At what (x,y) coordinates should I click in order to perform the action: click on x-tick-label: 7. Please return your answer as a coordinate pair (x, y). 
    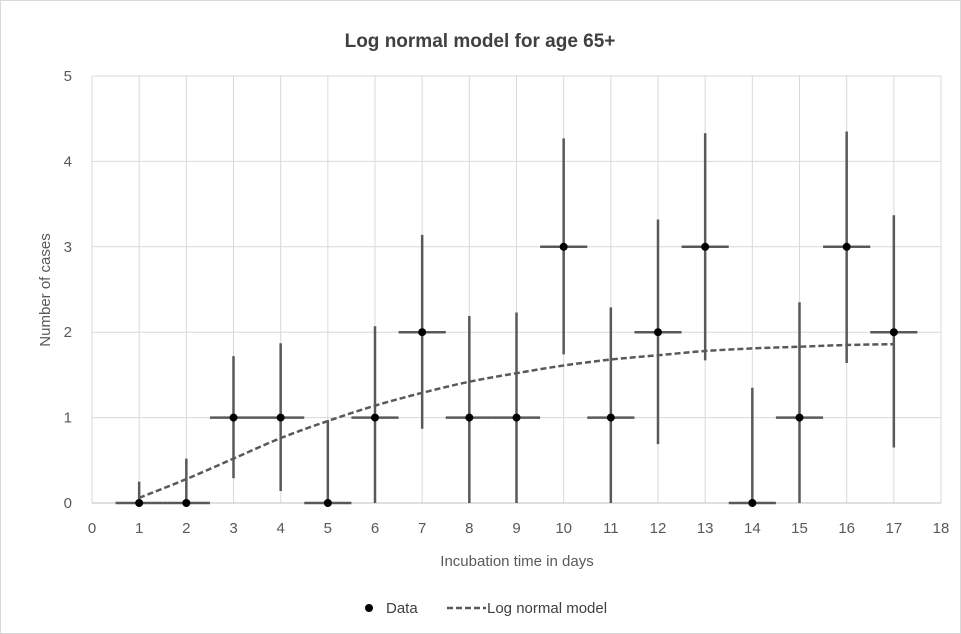
    Looking at the image, I should click on (422, 528).